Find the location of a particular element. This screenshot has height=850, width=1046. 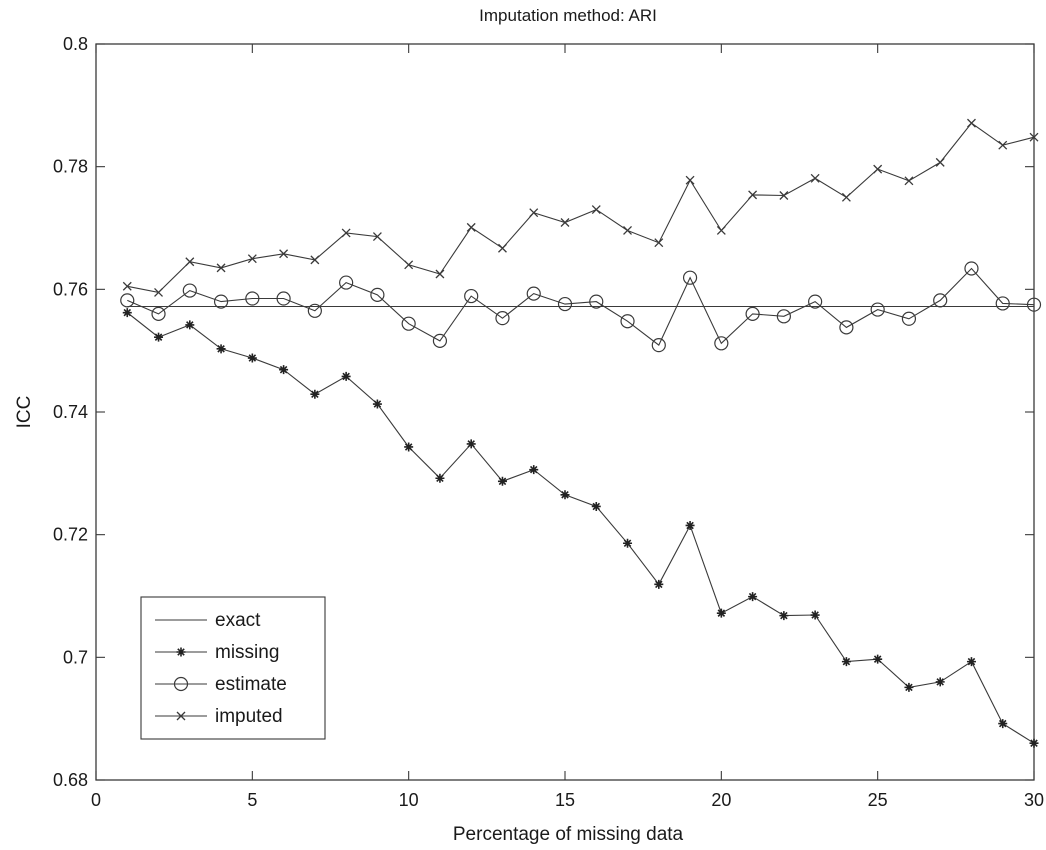

x-tick-label: 10 is located at coordinates (409, 800).